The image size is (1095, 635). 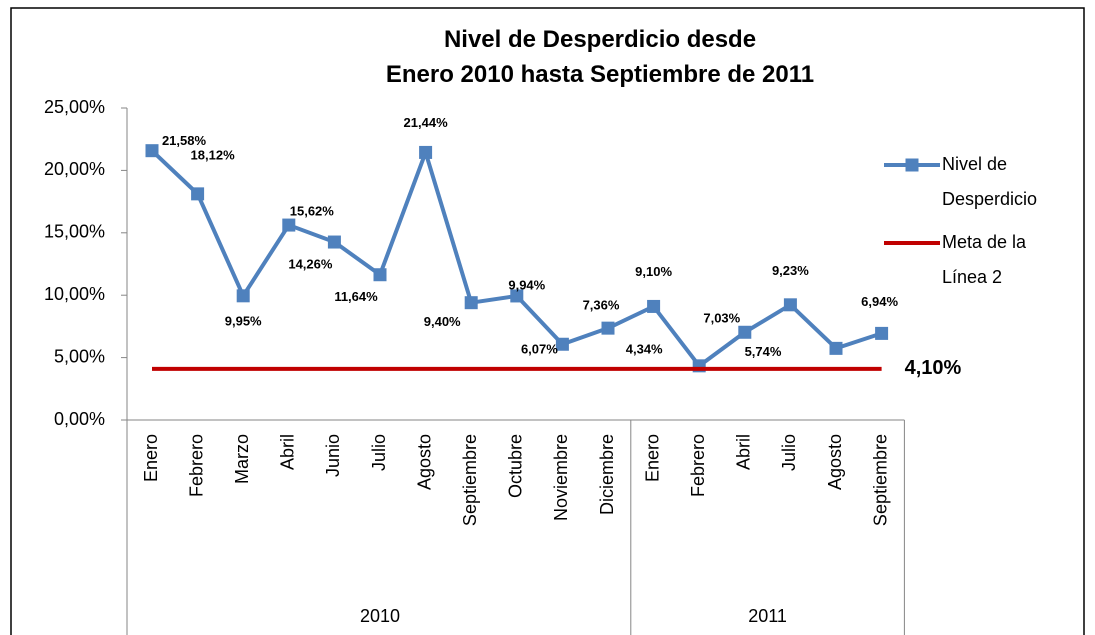 What do you see at coordinates (984, 259) in the screenshot?
I see `legend-label: Meta de la Línea 2` at bounding box center [984, 259].